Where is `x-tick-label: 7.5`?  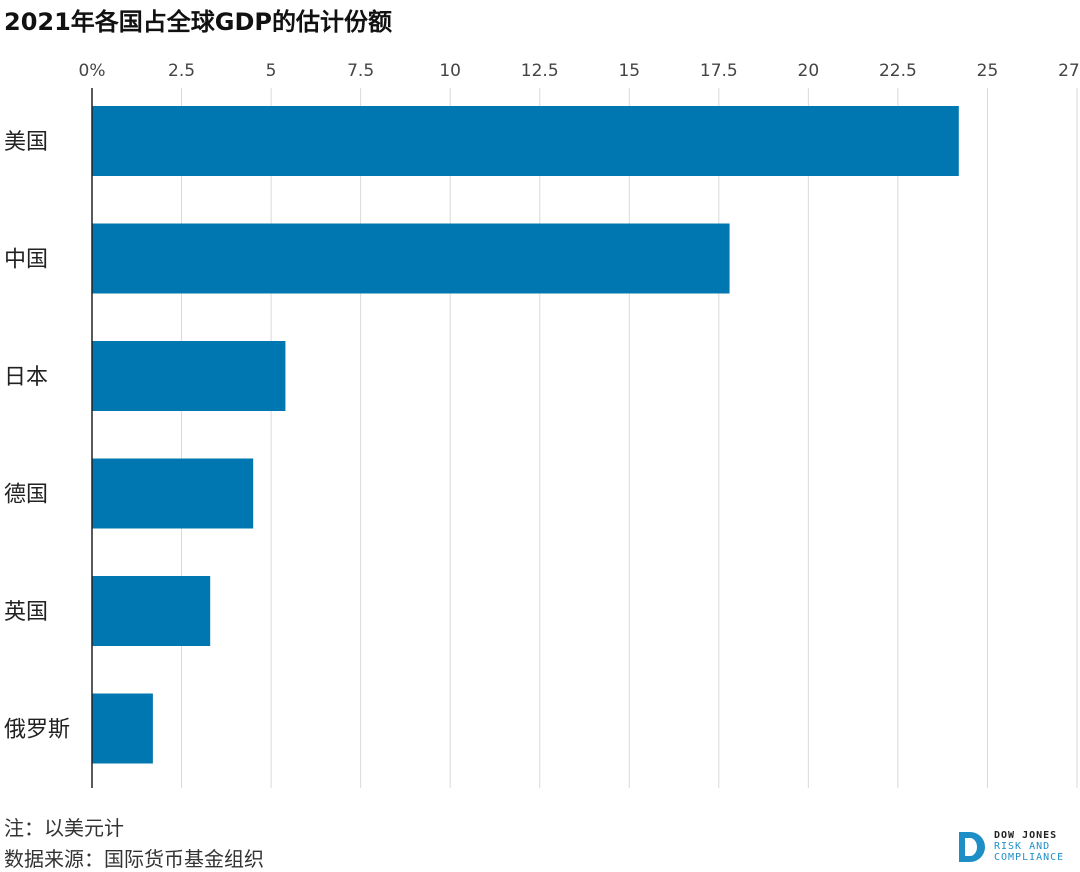
x-tick-label: 7.5 is located at coordinates (360, 71).